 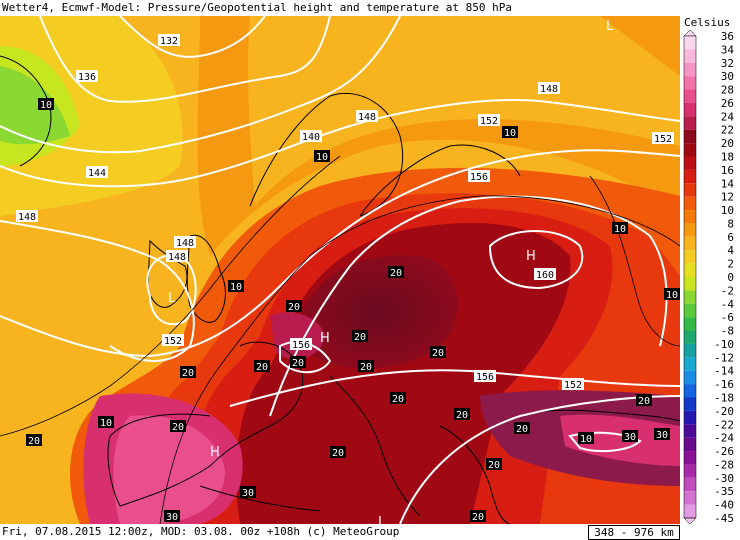 What do you see at coordinates (475, 474) in the screenshot?
I see `coast-balkans` at bounding box center [475, 474].